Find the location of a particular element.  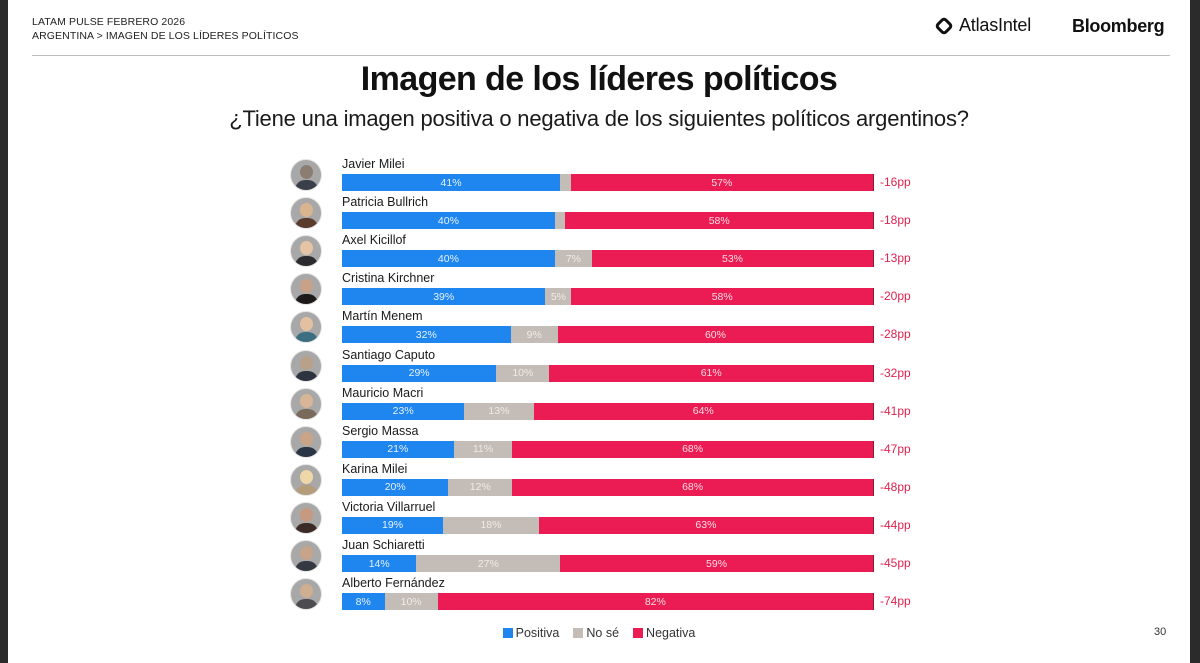

data-label: 20% is located at coordinates (395, 487).